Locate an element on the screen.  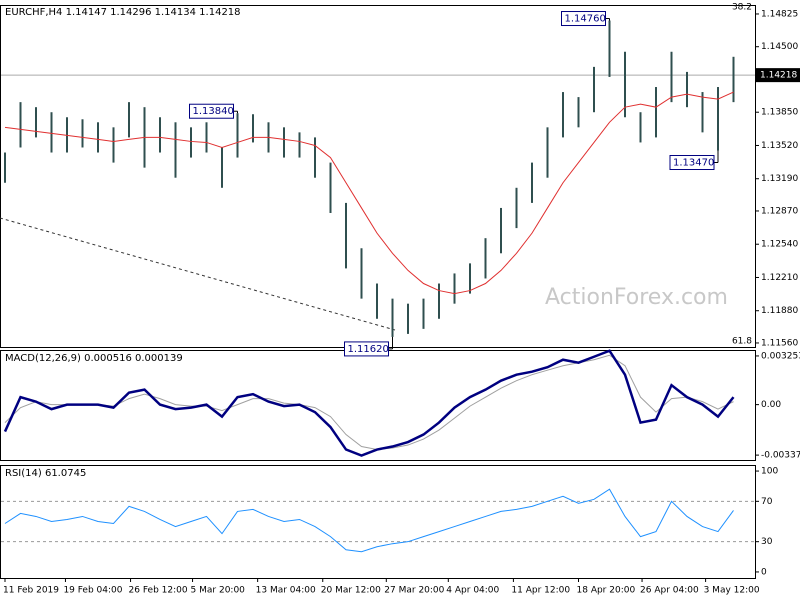
x-tick-label: 4 Apr 04:00 is located at coordinates (472, 591).